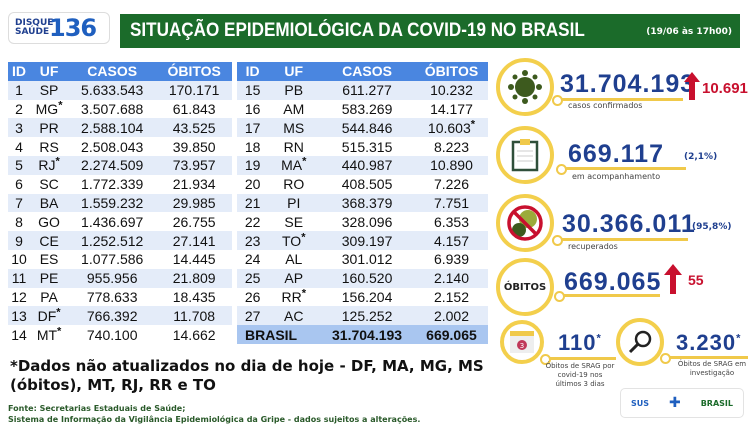  I want to click on confirmed-value: 31.704.193, so click(628, 84).